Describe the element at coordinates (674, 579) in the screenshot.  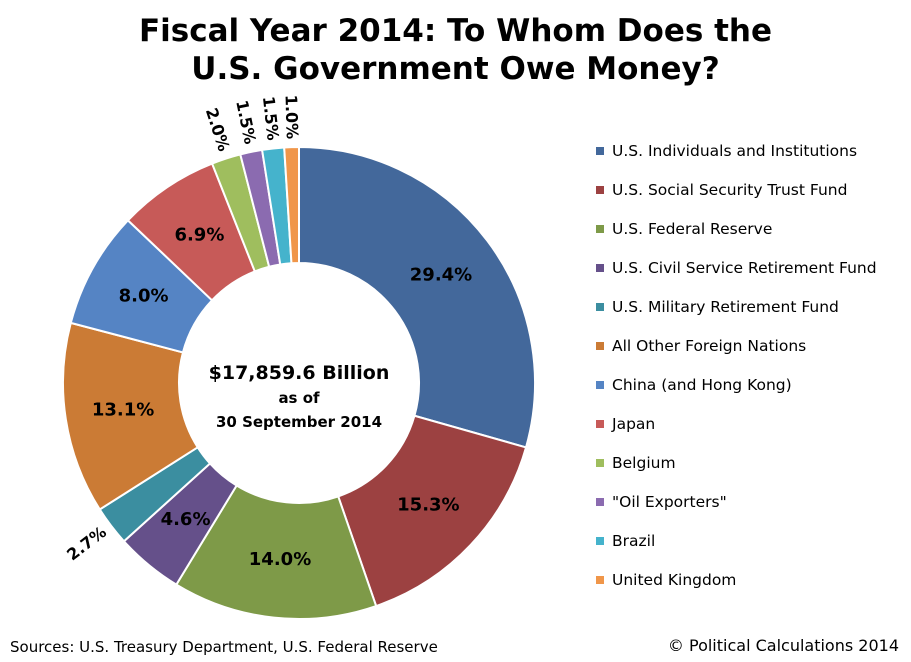
I see `legend-label: United Kingdom` at that location.